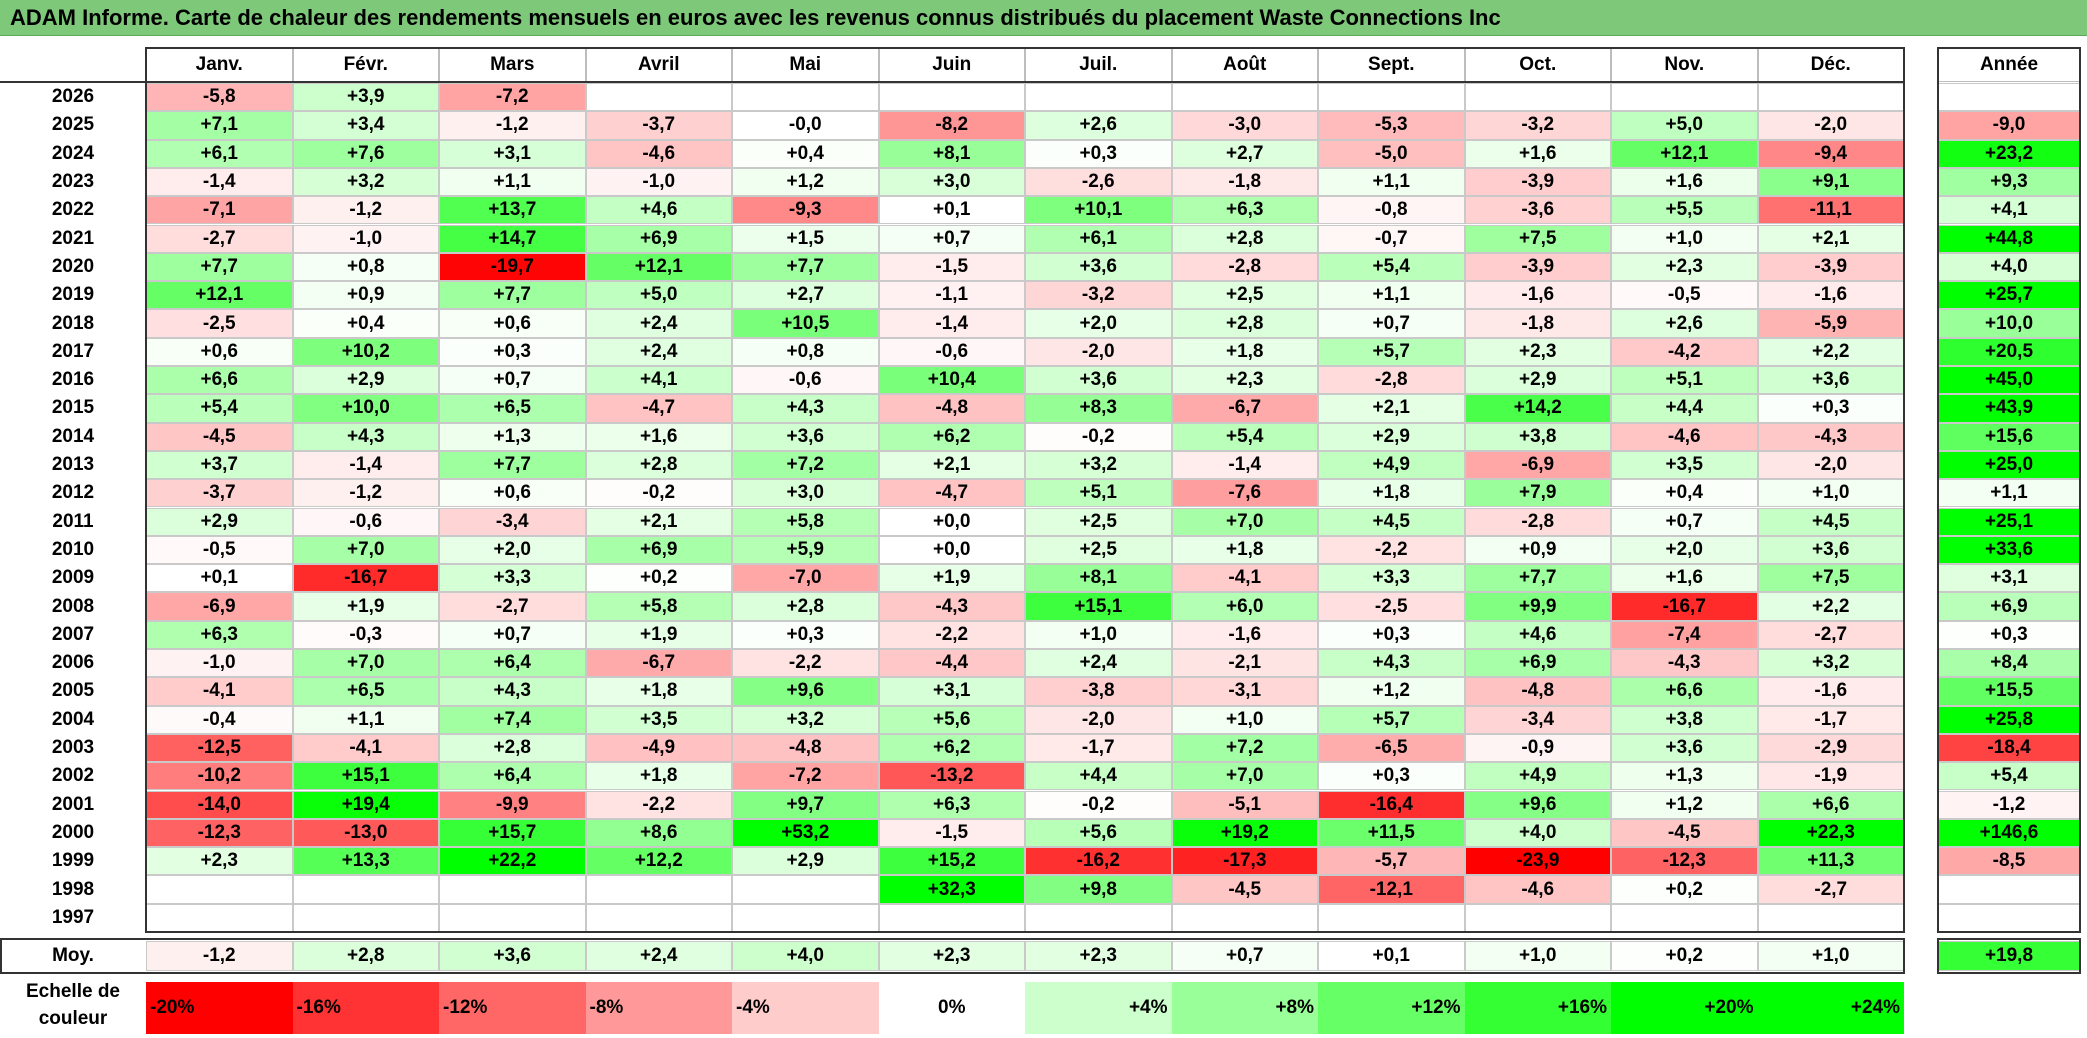 This screenshot has width=2087, height=1038. Describe the element at coordinates (658, 956) in the screenshot. I see `average-cell: +2,4` at that location.